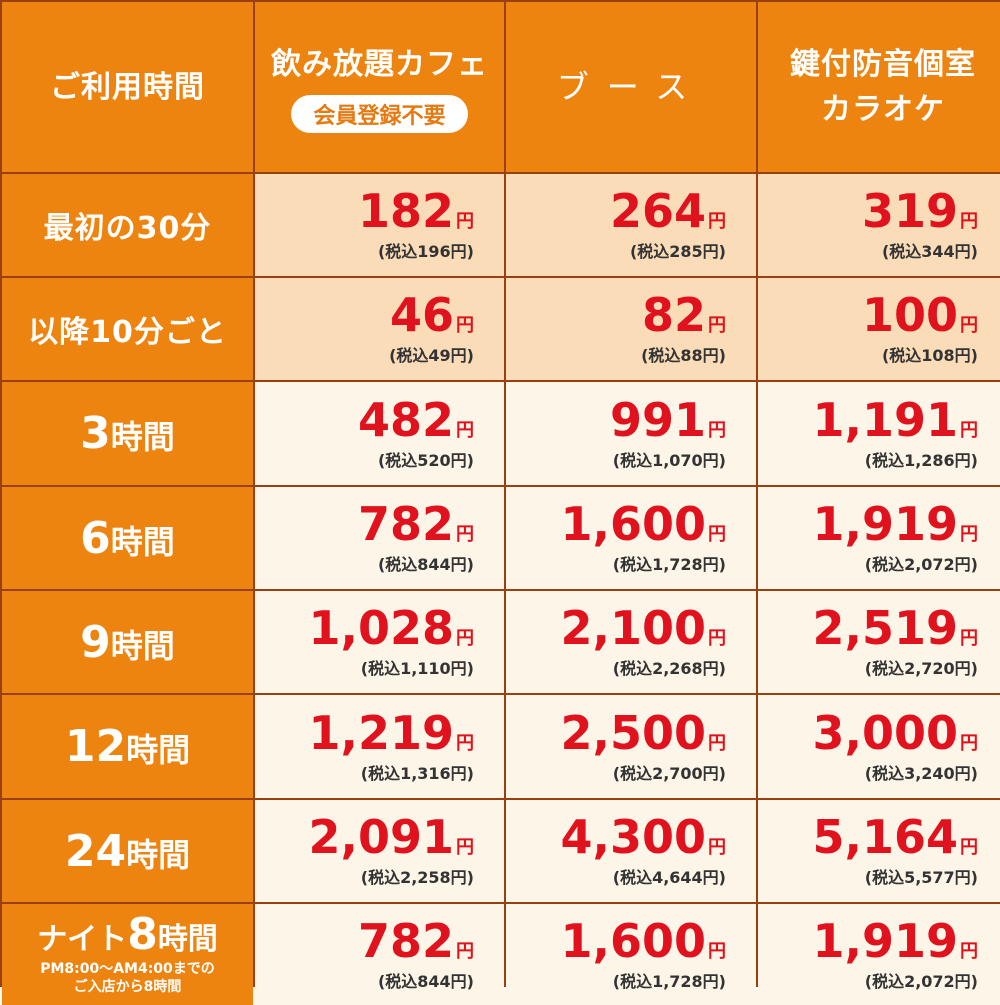 The width and height of the screenshot is (1000, 1005). I want to click on price-cell: 182 円 (税込196円), so click(379, 225).